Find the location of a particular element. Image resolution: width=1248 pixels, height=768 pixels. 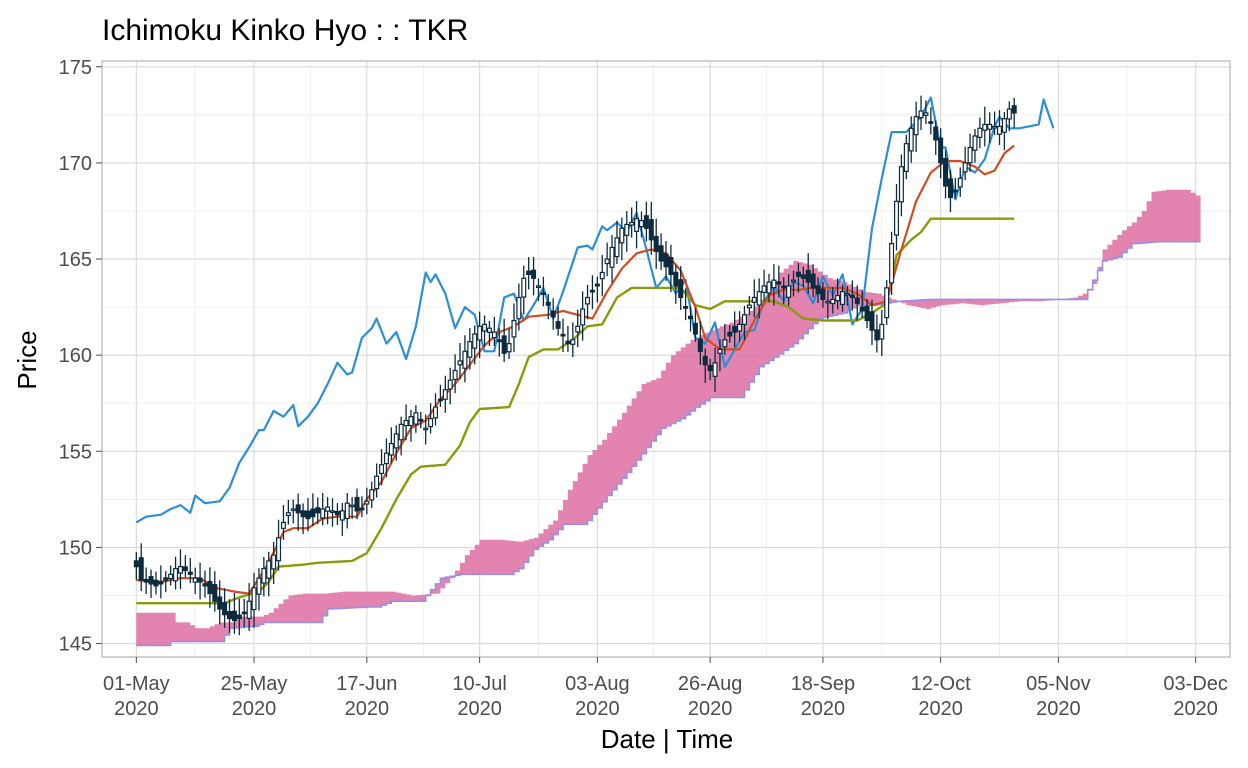

x-tick-label: 26-Aug 2020 is located at coordinates (710, 696).